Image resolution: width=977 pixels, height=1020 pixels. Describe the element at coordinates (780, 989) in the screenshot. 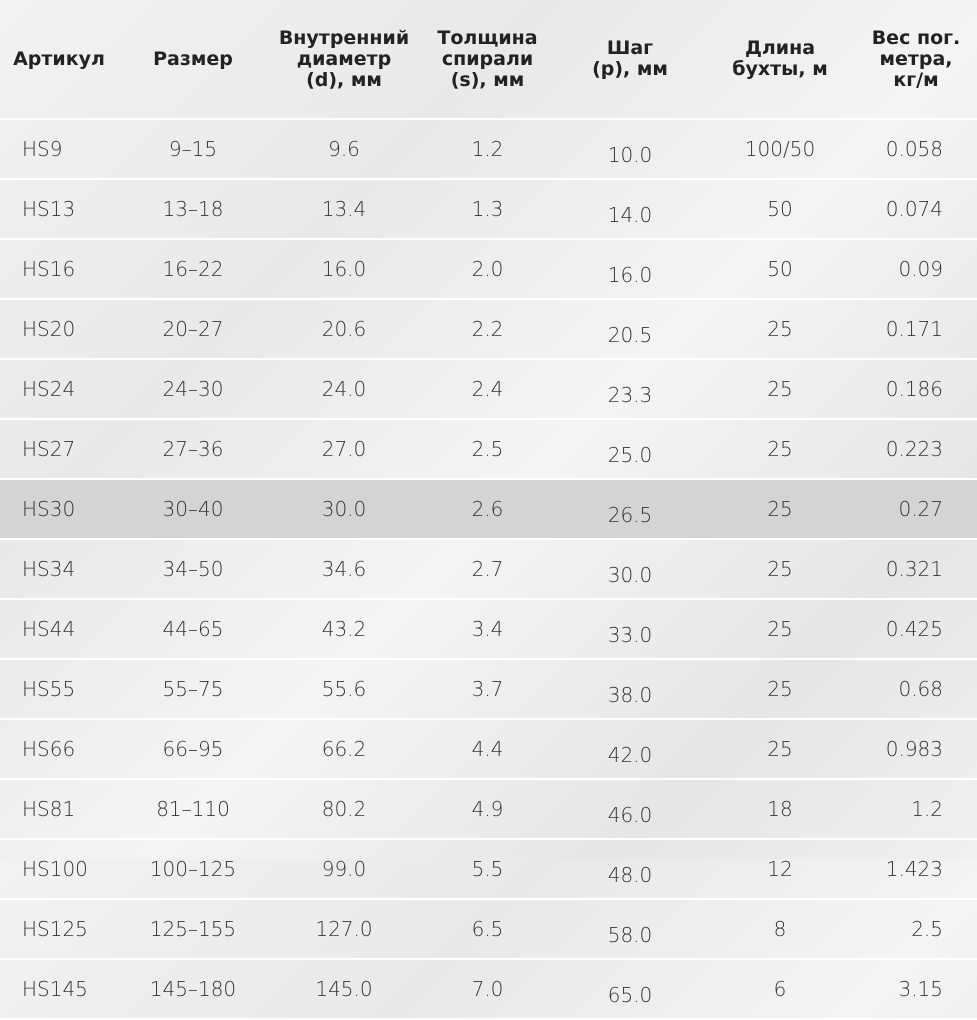

I see `table-cell: 6` at that location.